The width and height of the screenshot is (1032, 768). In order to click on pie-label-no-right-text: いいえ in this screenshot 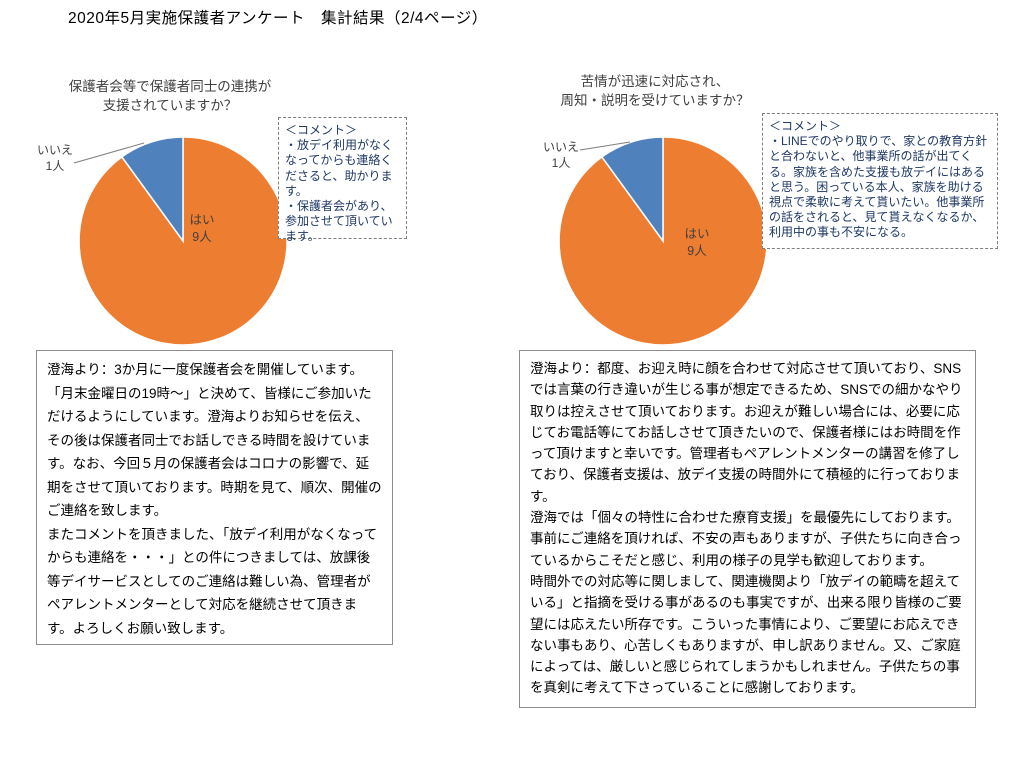, I will do `click(560, 147)`.